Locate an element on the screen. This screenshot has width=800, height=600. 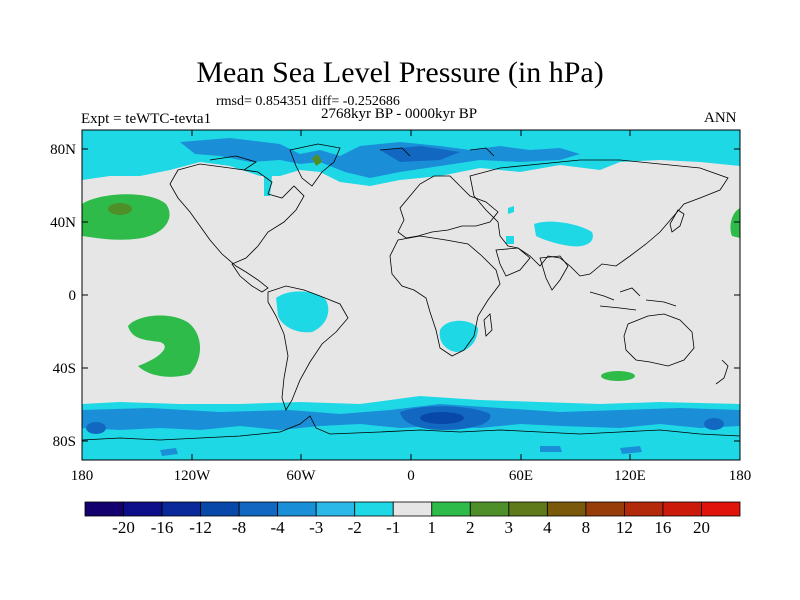
period-line: 2768kyr BP - 0000kyr BP is located at coordinates (399, 114).